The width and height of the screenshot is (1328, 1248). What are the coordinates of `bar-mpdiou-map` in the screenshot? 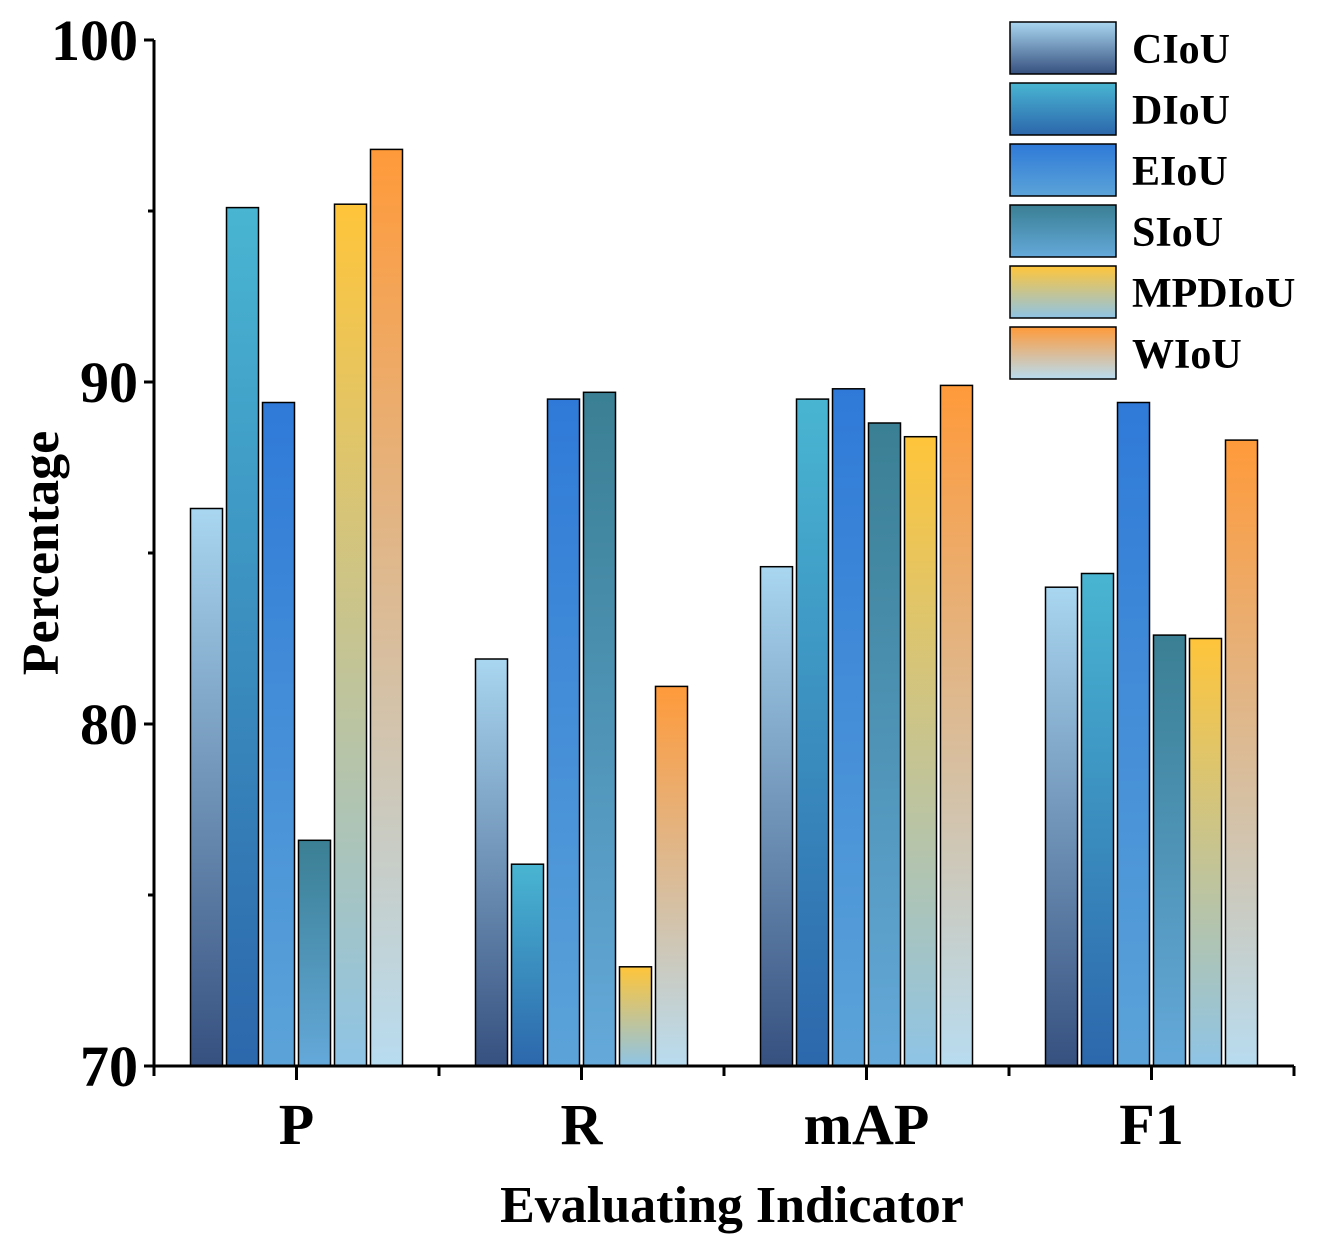 It's located at (920, 751).